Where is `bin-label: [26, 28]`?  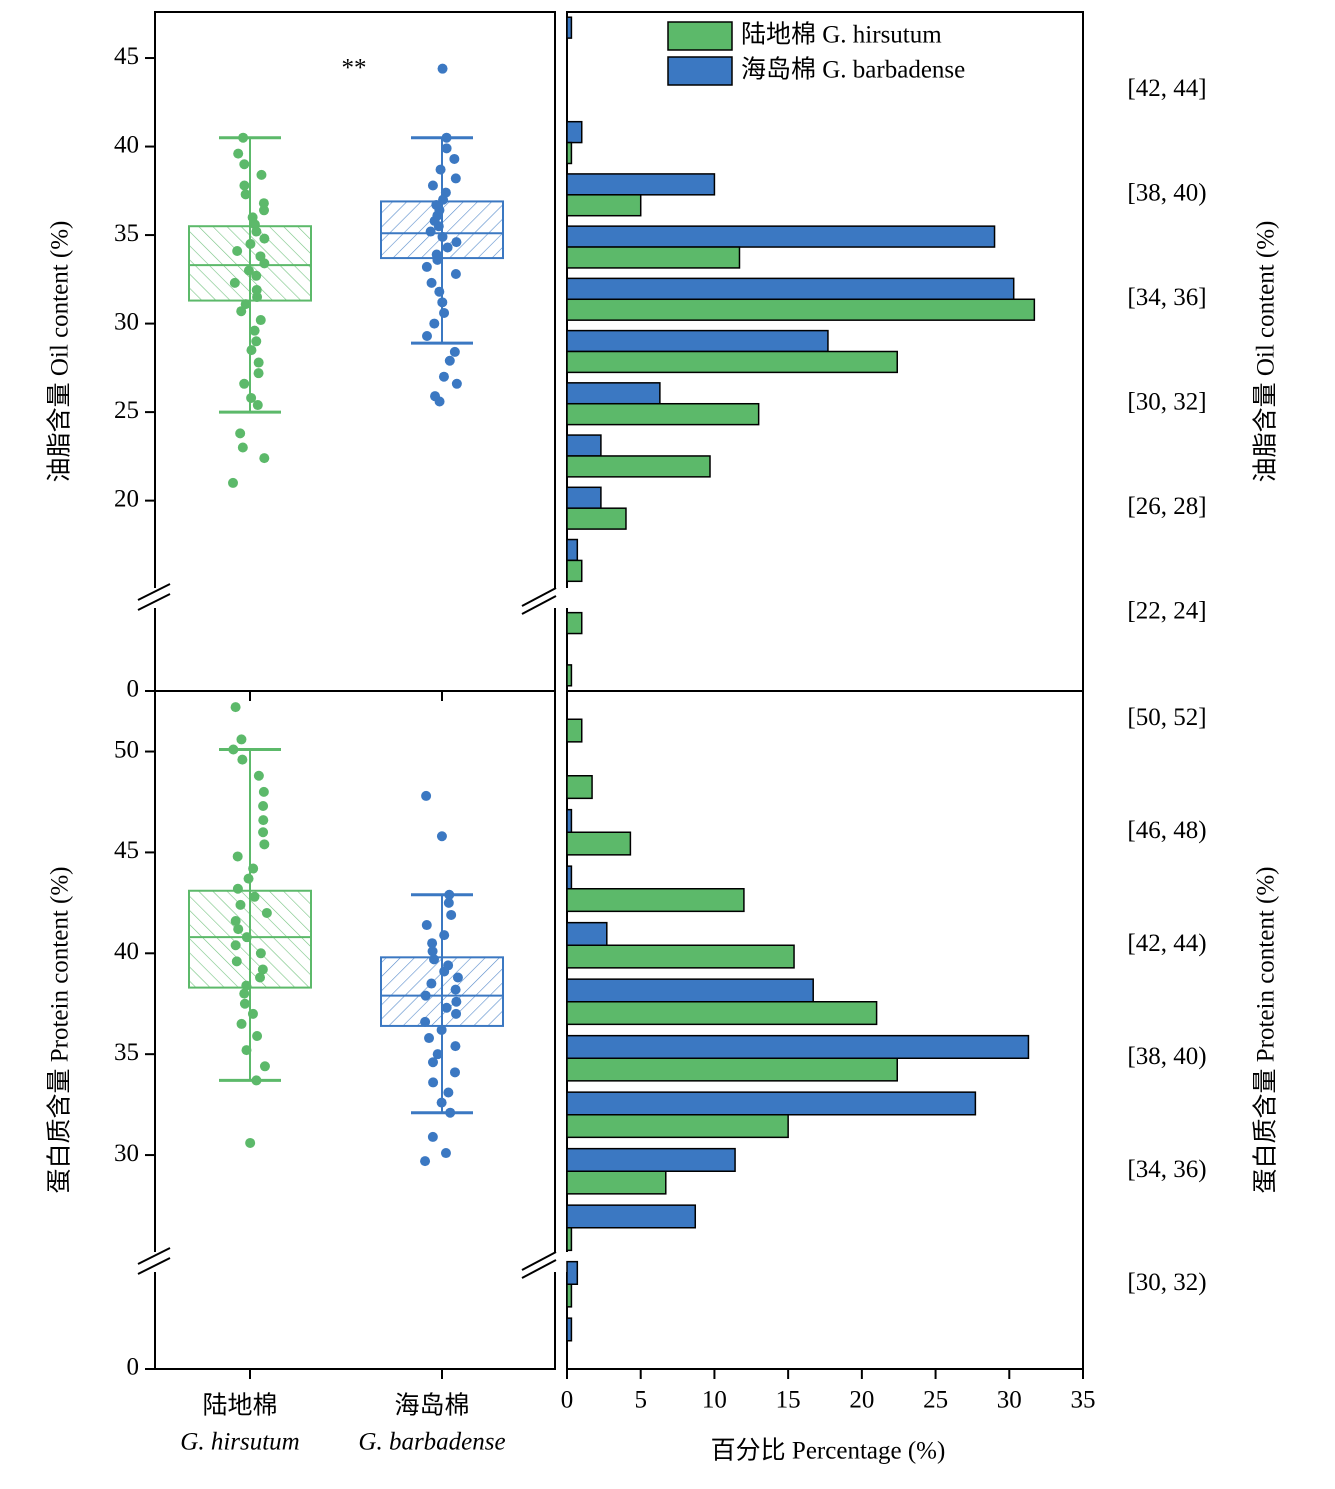 bin-label: [26, 28] is located at coordinates (1166, 506).